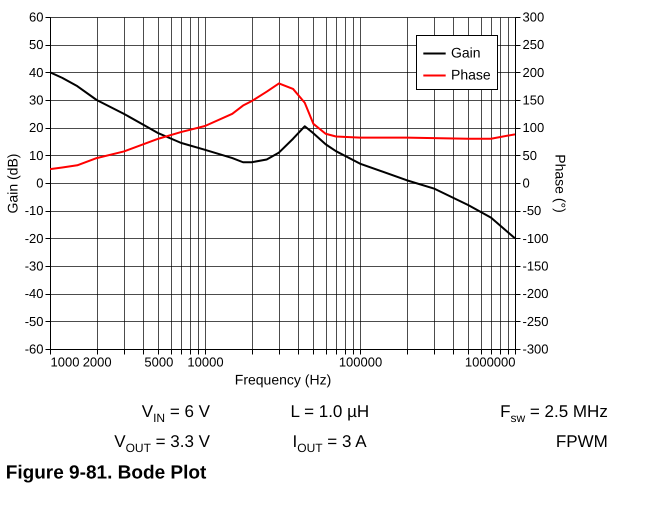 The width and height of the screenshot is (663, 520). I want to click on y-tick-label: 20, so click(36, 128).